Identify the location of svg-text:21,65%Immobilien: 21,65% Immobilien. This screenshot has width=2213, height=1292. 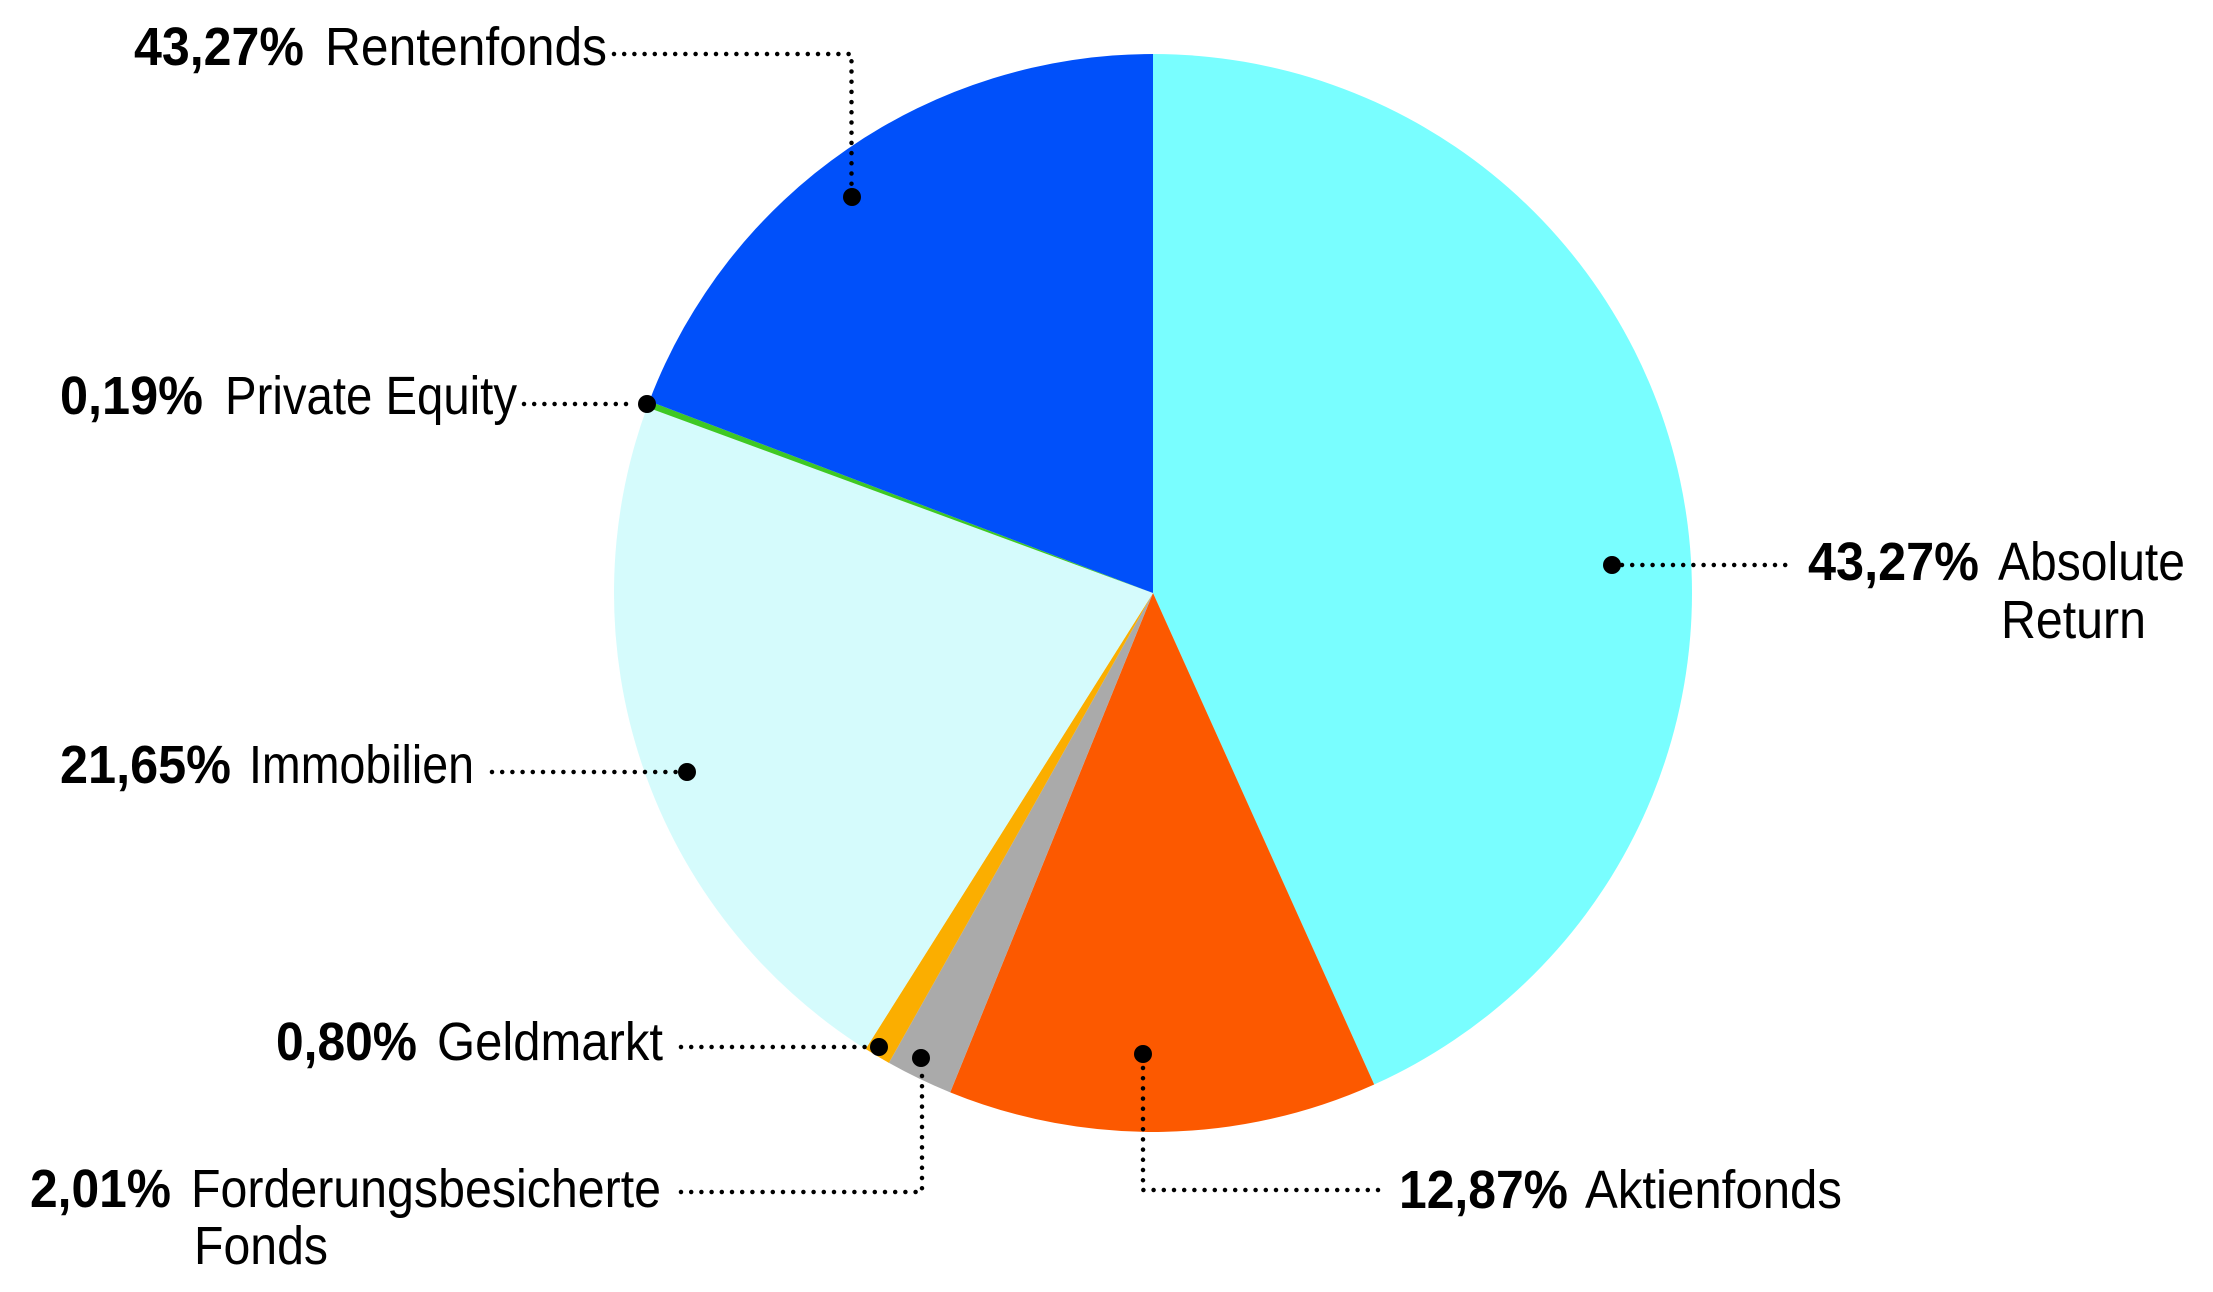
(267, 765).